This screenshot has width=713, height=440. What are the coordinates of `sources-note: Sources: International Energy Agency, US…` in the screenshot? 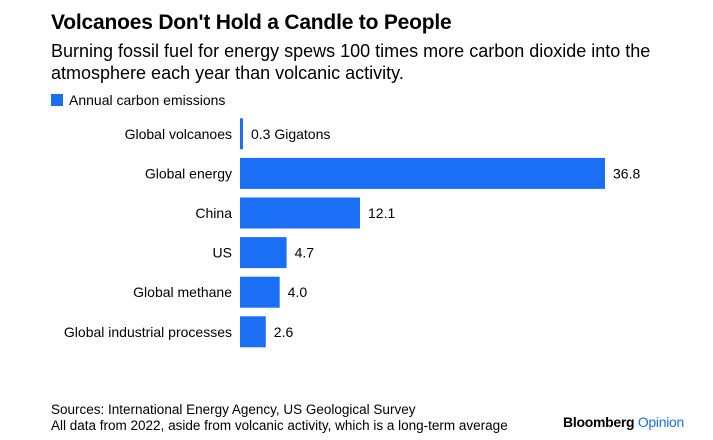 It's located at (233, 409).